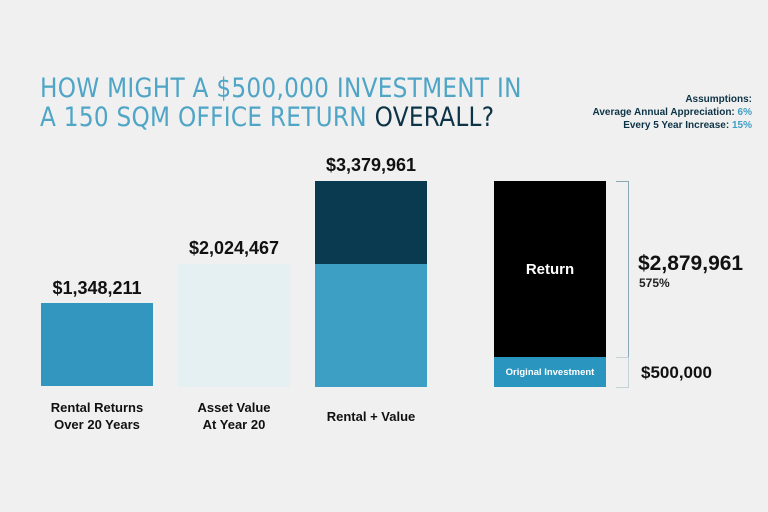 The width and height of the screenshot is (768, 512). What do you see at coordinates (371, 416) in the screenshot?
I see `combined-category-label: Rental + Value` at bounding box center [371, 416].